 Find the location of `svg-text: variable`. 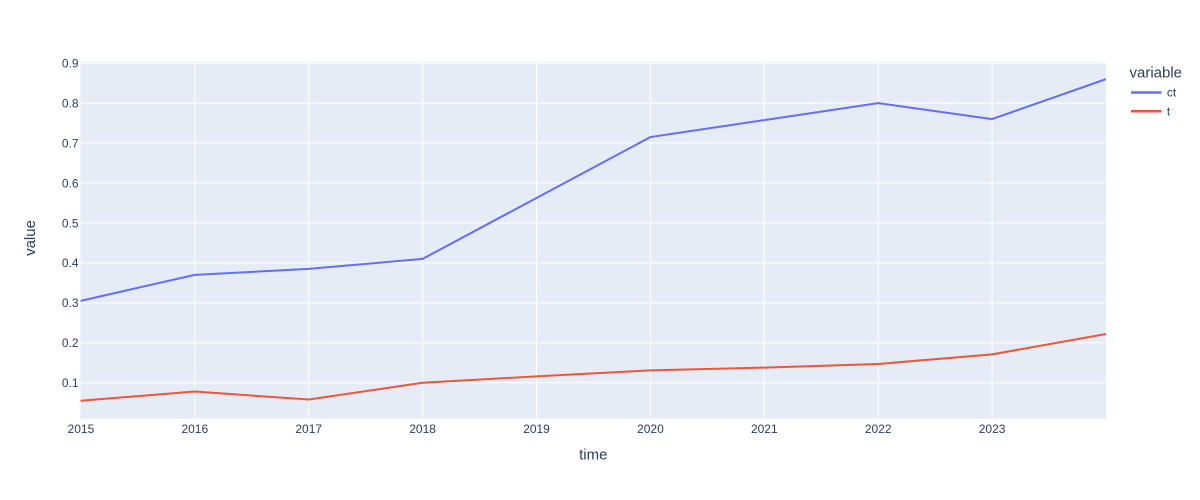

svg-text: variable is located at coordinates (1156, 72).